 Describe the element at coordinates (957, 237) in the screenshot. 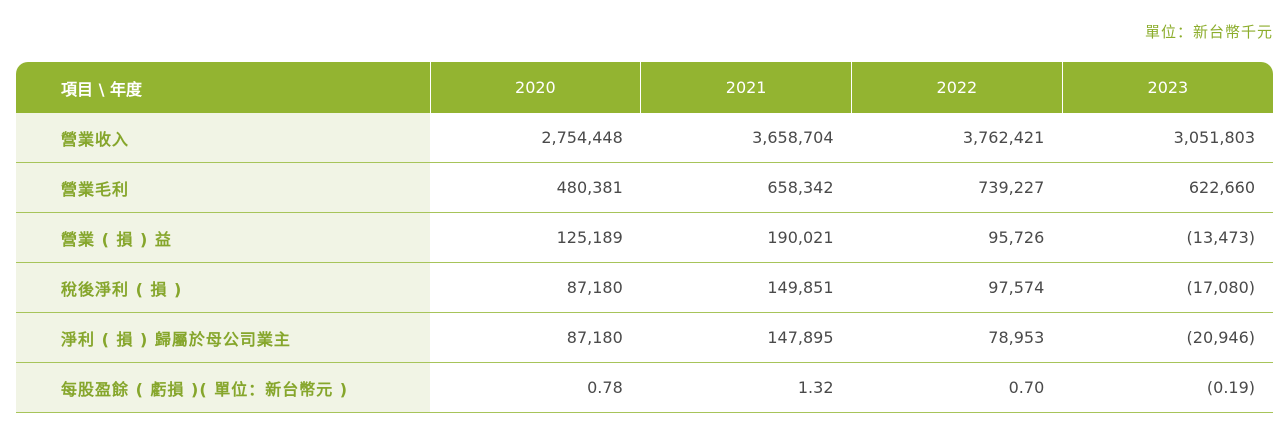

I see `cell-value: 95,726` at that location.